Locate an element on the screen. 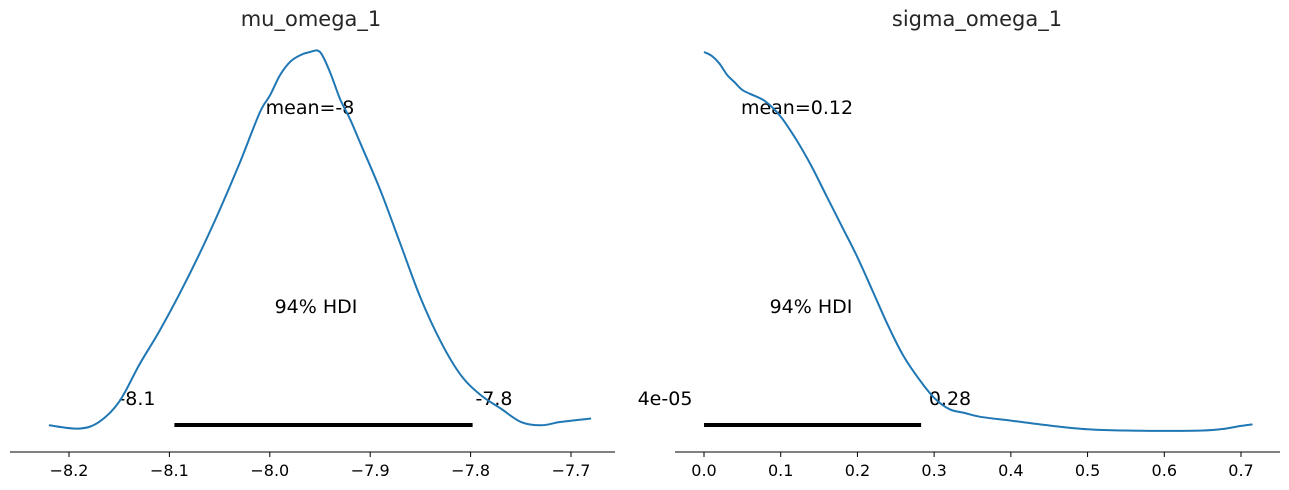  x-tick-label: 0.0 is located at coordinates (703, 470).